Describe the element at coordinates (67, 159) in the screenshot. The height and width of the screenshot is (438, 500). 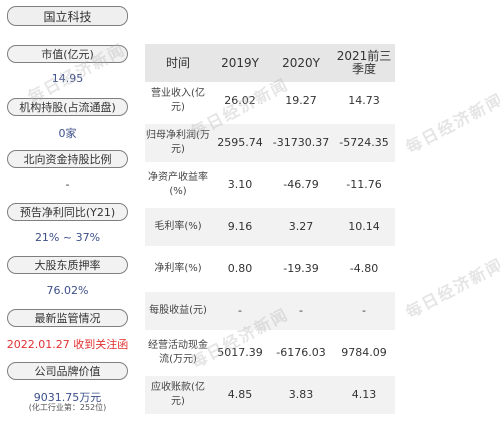
I see `northbound-ratio-label: 北向资金持股比例` at that location.